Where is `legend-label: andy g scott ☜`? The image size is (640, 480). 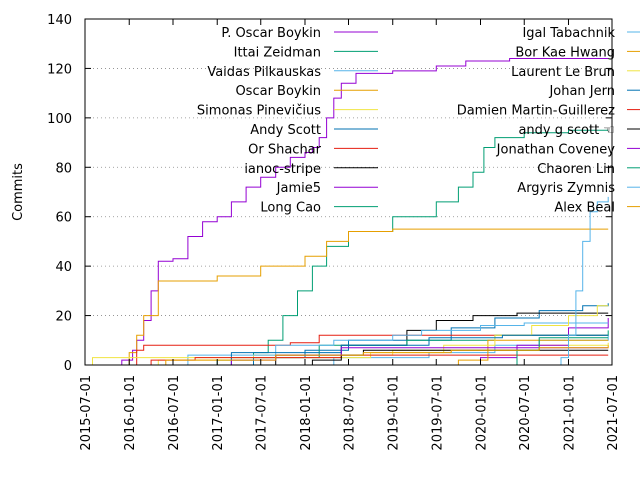 legend-label: andy g scott ☜ is located at coordinates (566, 130).